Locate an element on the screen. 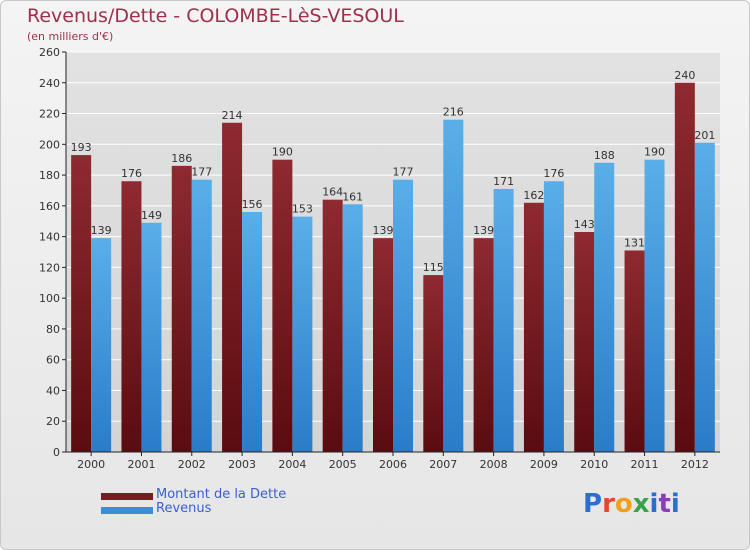 The image size is (750, 550). bar-dette-2007 is located at coordinates (433, 363).